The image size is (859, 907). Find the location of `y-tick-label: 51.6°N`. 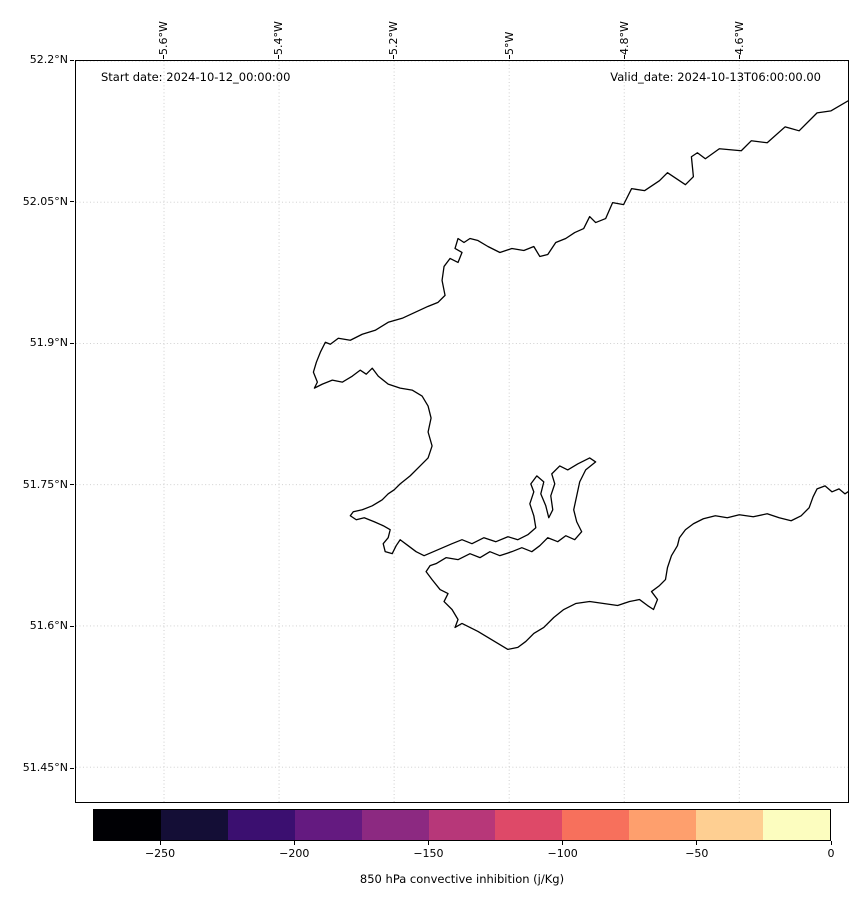

y-tick-label: 51.6°N is located at coordinates (48, 626).